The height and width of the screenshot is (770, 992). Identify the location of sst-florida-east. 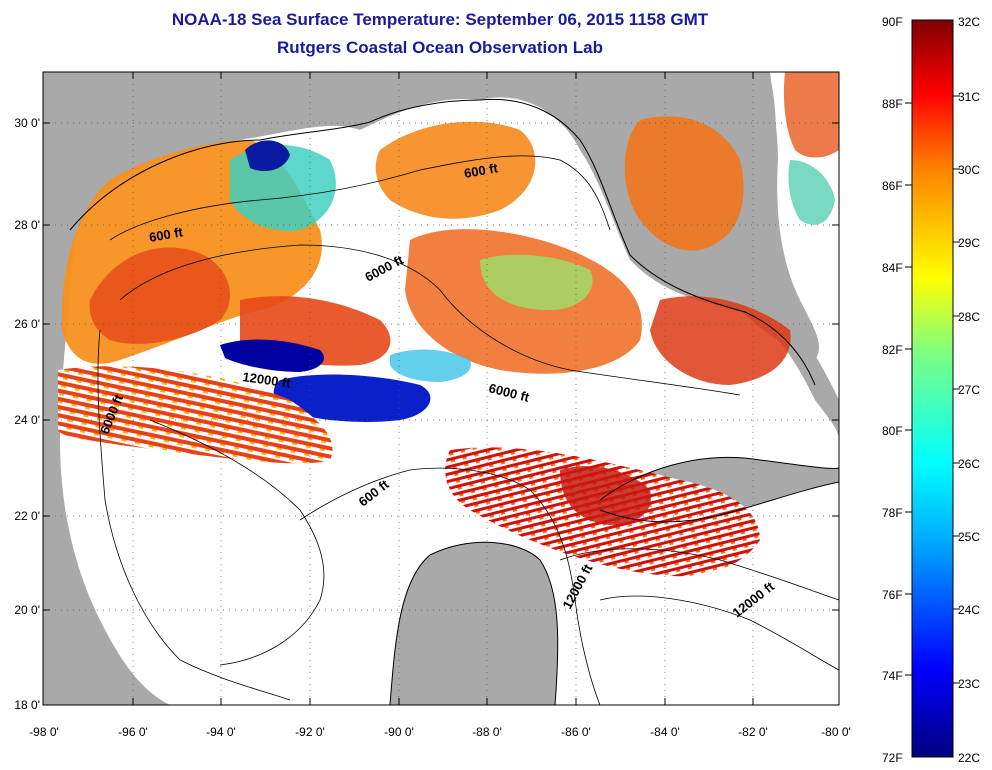
(811, 115).